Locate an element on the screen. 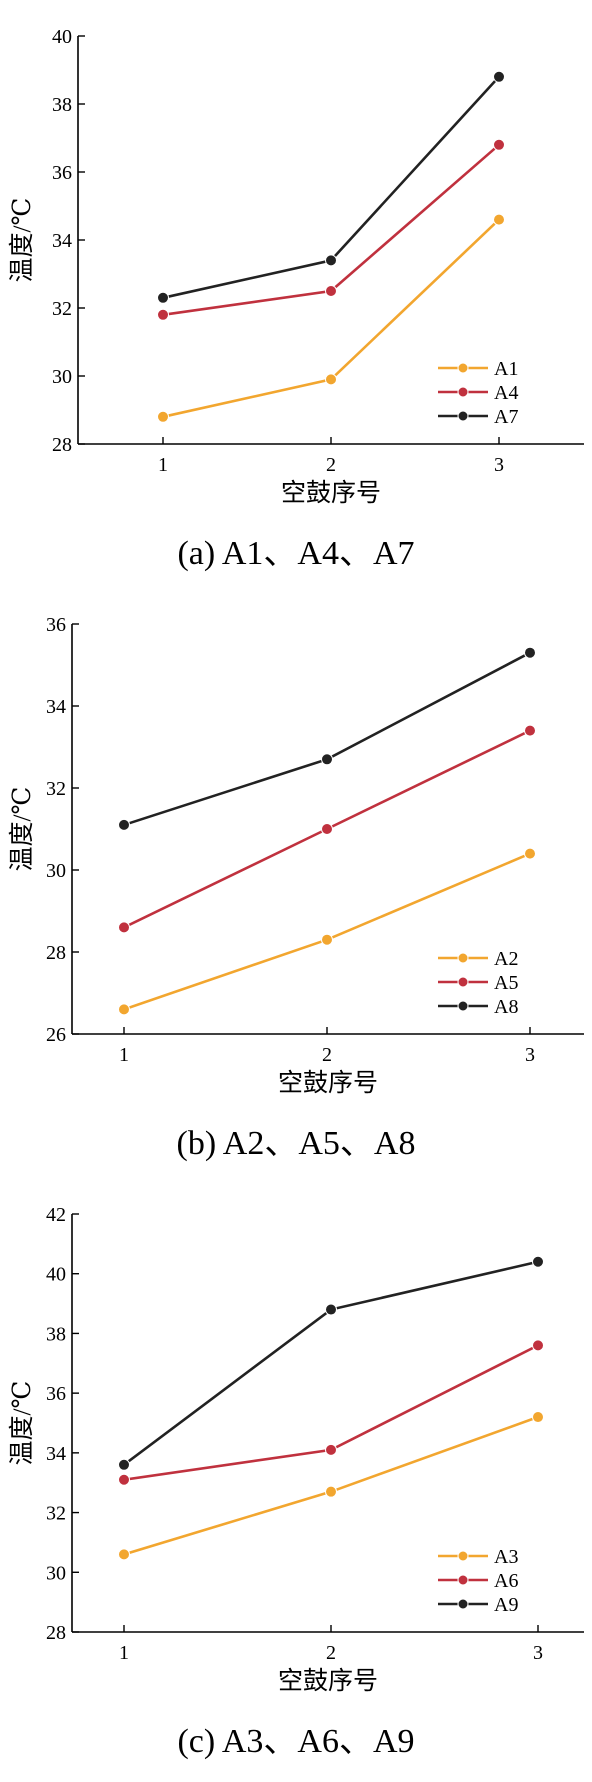  legend-marker-A9 is located at coordinates (463, 1604).